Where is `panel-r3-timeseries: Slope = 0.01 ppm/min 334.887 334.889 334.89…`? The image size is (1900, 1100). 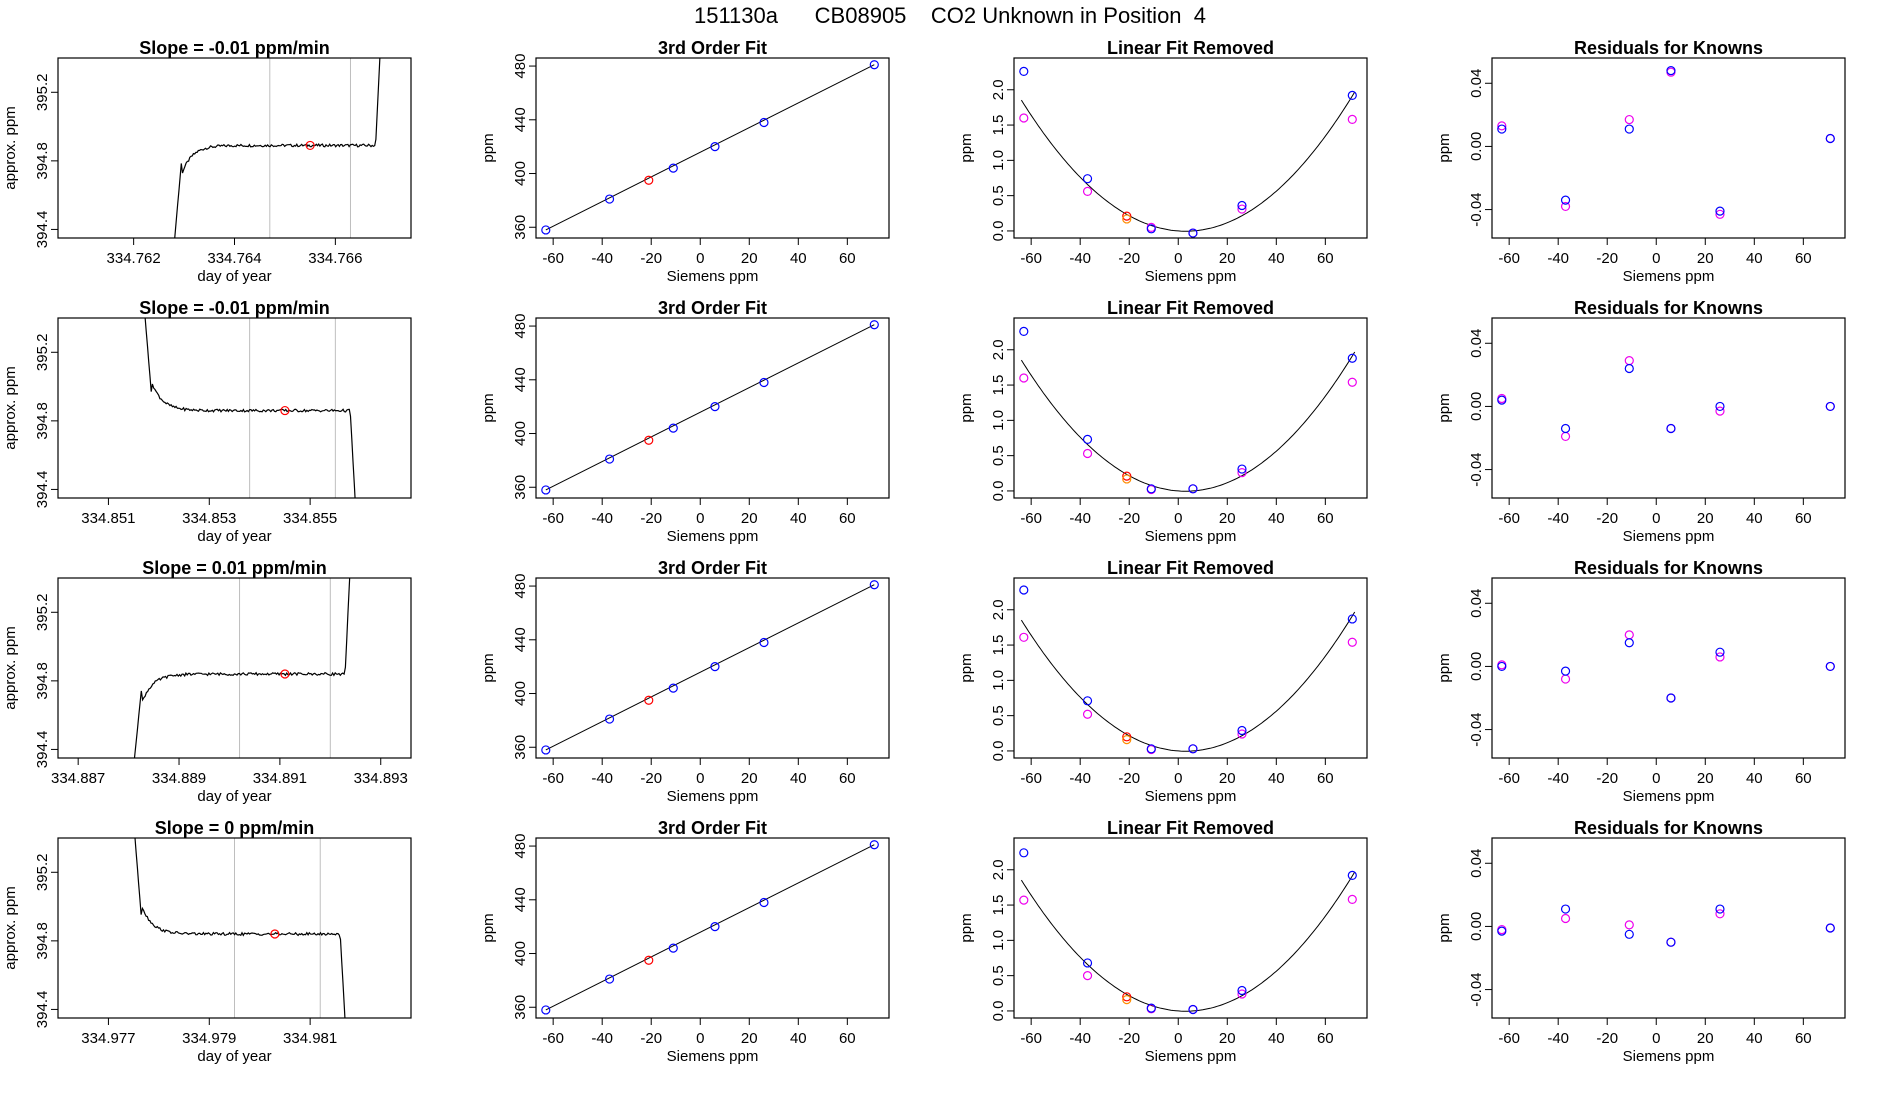
panel-r3-timeseries: Slope = 0.01 ppm/min 334.887 334.889 334.89… is located at coordinates (207, 681).